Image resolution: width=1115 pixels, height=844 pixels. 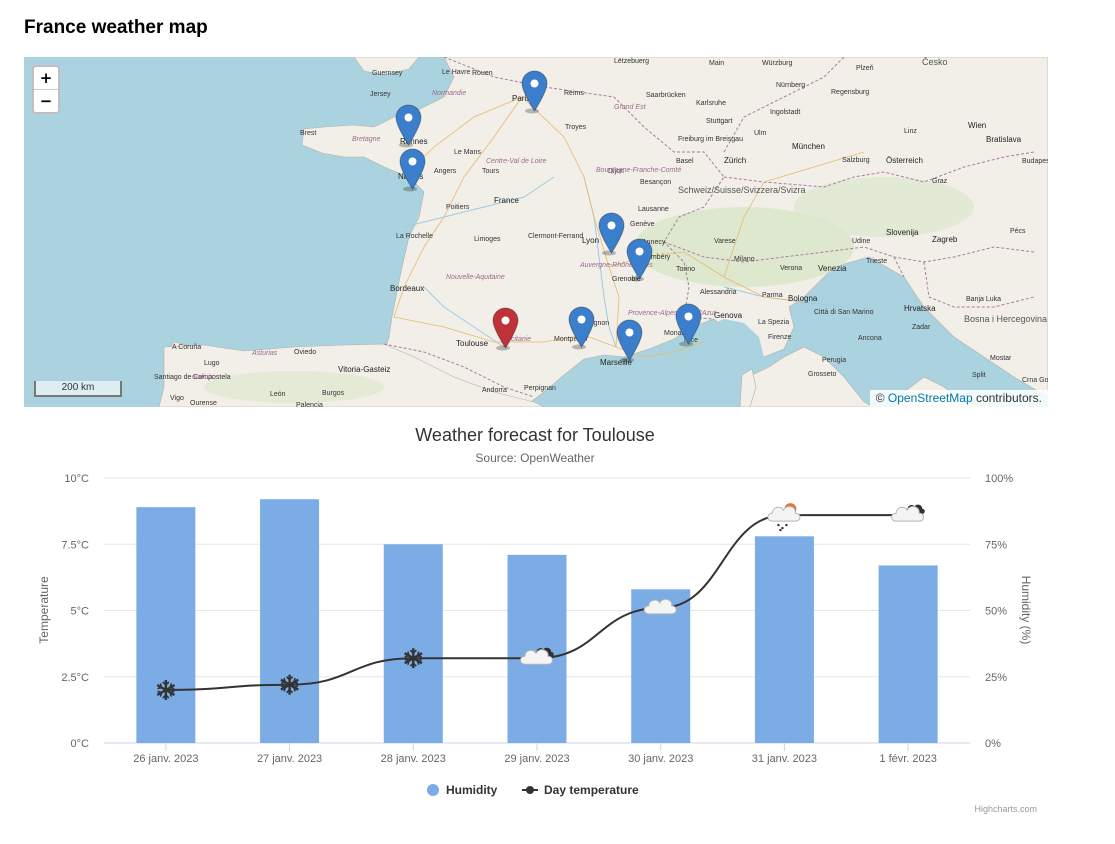 I want to click on map-marker-rennes, so click(x=408, y=126).